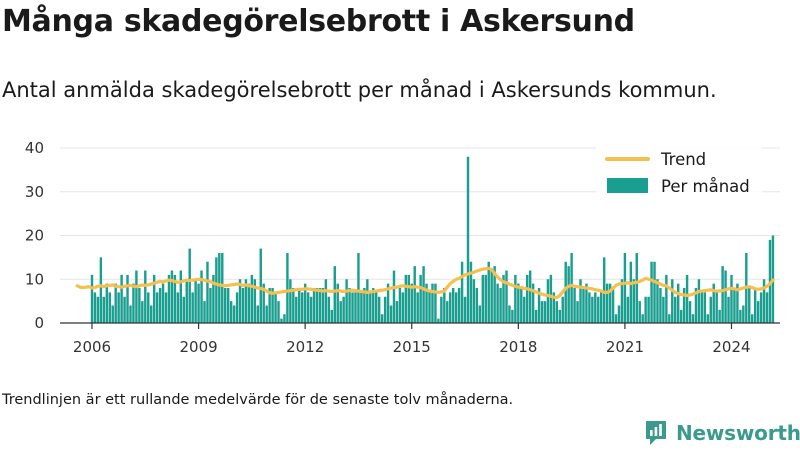 The height and width of the screenshot is (450, 800). What do you see at coordinates (679, 175) in the screenshot?
I see `legend: Trend Per månad` at bounding box center [679, 175].